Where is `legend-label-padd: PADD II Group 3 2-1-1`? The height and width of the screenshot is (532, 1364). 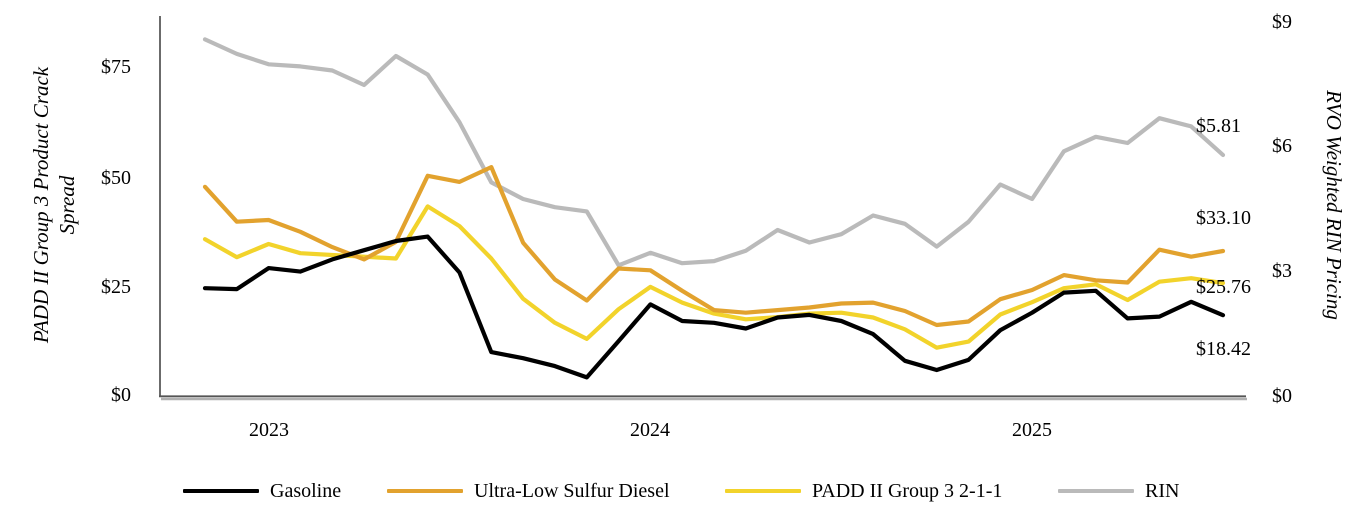 legend-label-padd: PADD II Group 3 2-1-1 is located at coordinates (907, 491).